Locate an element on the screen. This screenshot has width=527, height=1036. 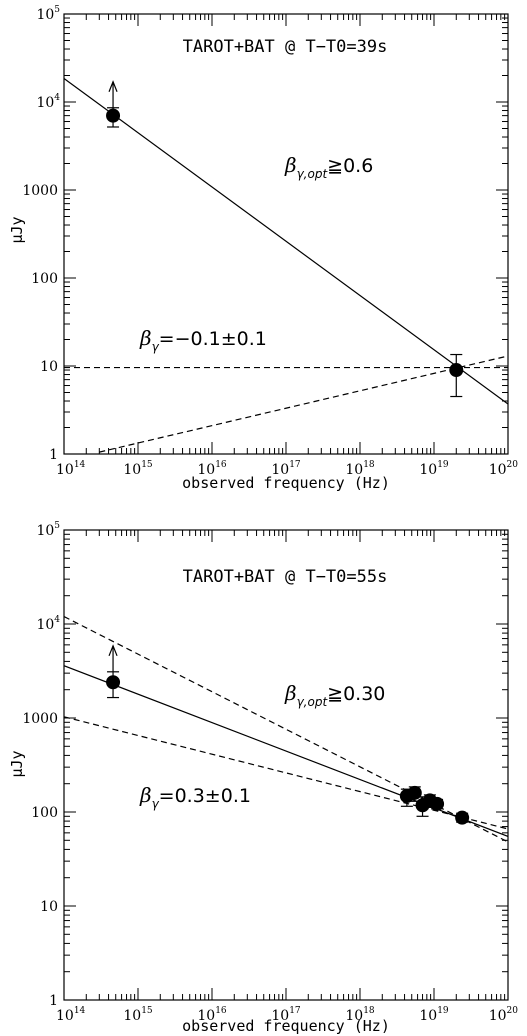
chart-title: TAROT+BAT @ T−T0=55s is located at coordinates (285, 577).